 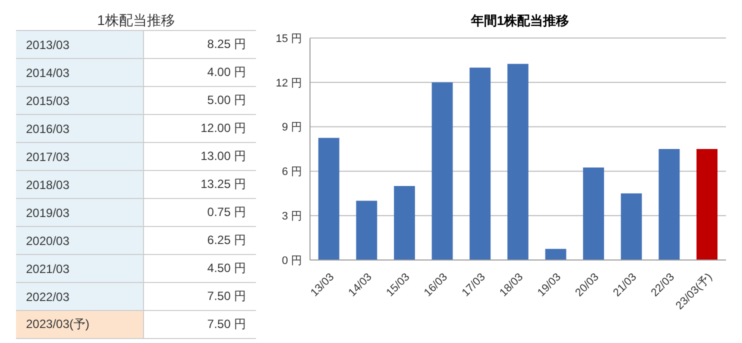 I want to click on y-tick-label: 3 円, so click(x=292, y=216).